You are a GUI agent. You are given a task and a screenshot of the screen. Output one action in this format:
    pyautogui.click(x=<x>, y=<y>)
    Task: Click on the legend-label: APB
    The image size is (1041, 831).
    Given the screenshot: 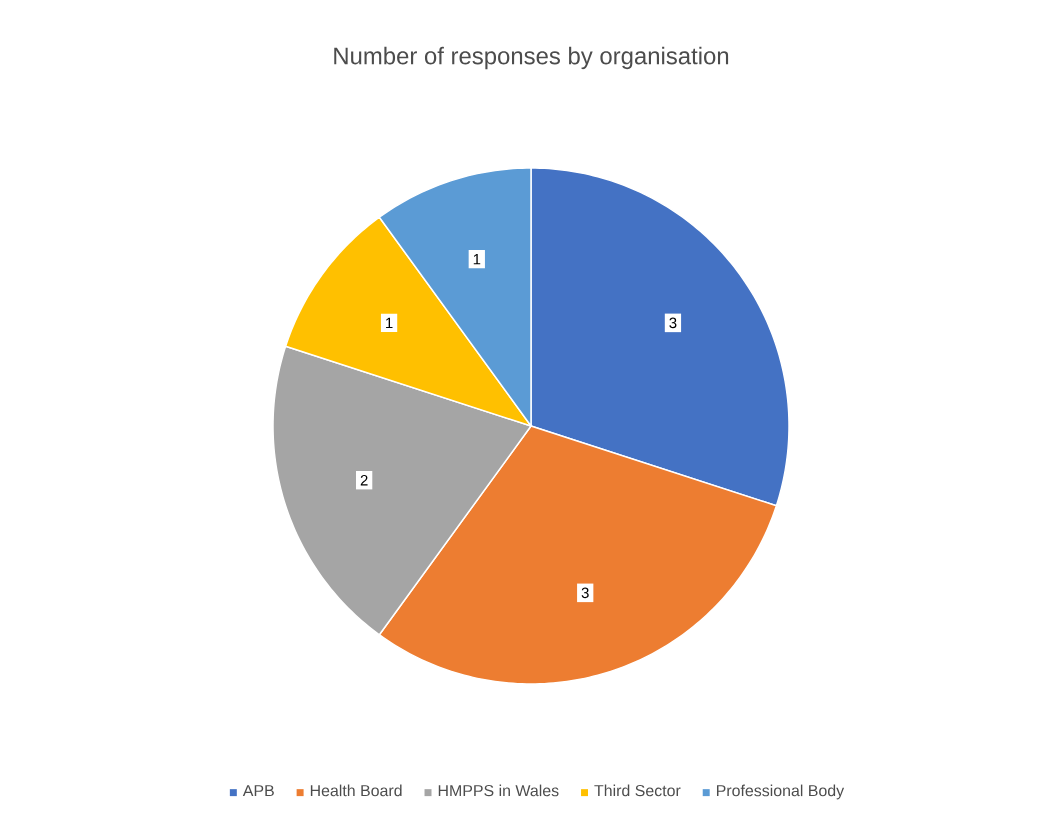 What is the action you would take?
    pyautogui.click(x=258, y=791)
    